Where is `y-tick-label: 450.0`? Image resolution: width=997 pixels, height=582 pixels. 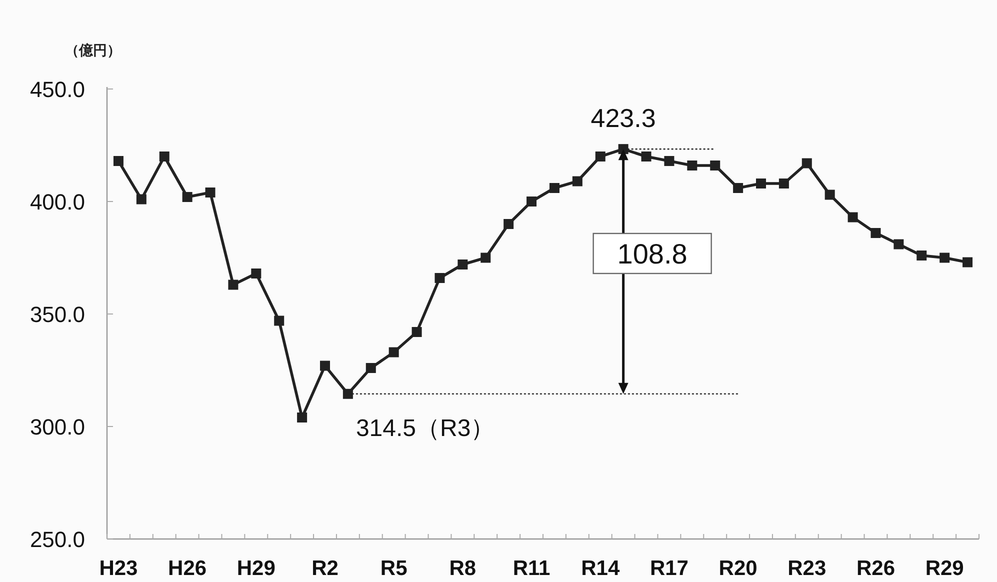
y-tick-label: 450.0 is located at coordinates (57, 89).